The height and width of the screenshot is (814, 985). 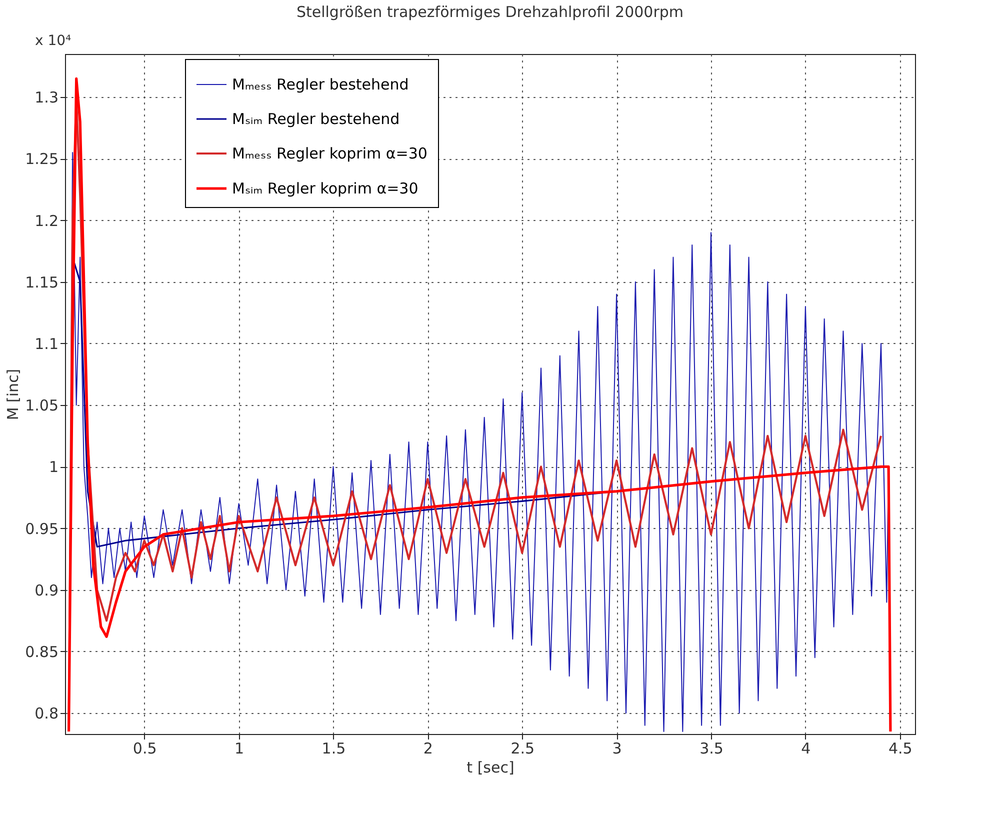 What do you see at coordinates (490, 767) in the screenshot?
I see `x-axis-title: t [sec]` at bounding box center [490, 767].